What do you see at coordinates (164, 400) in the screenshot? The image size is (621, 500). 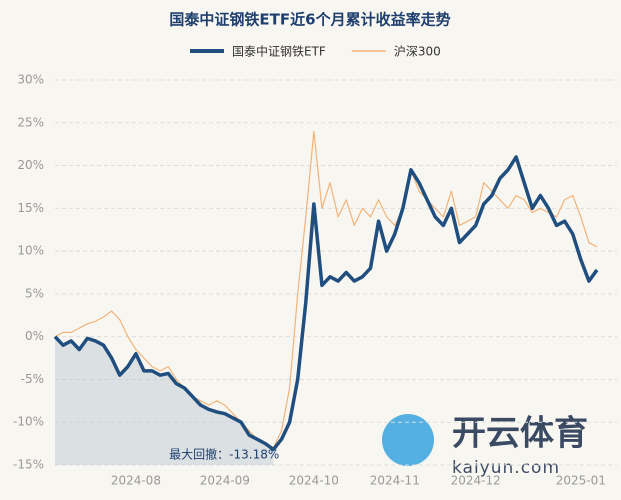 I see `drawdown-area` at bounding box center [164, 400].